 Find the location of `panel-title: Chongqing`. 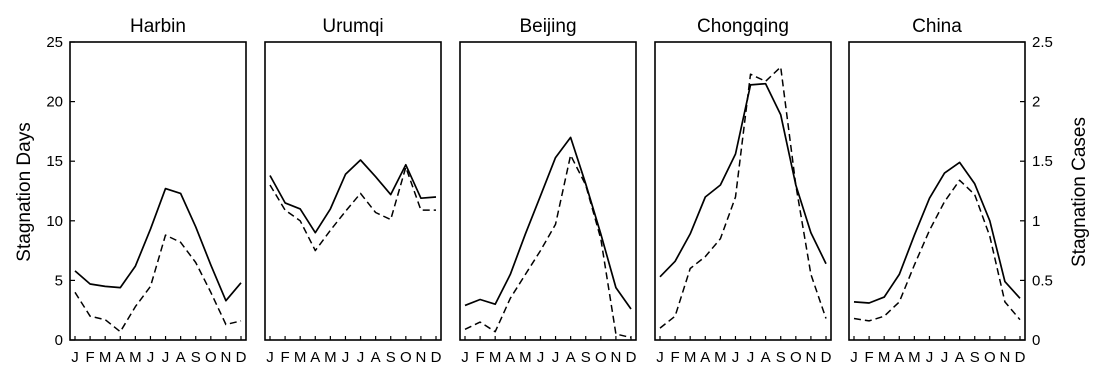

panel-title: Chongqing is located at coordinates (743, 26).